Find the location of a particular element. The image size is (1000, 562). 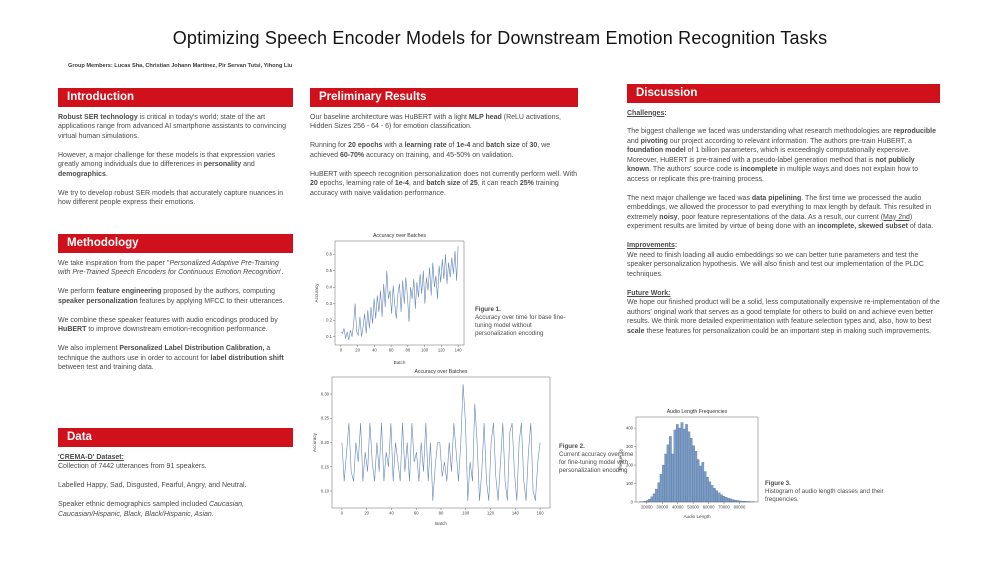

section-heading-data: Data is located at coordinates (175, 437).